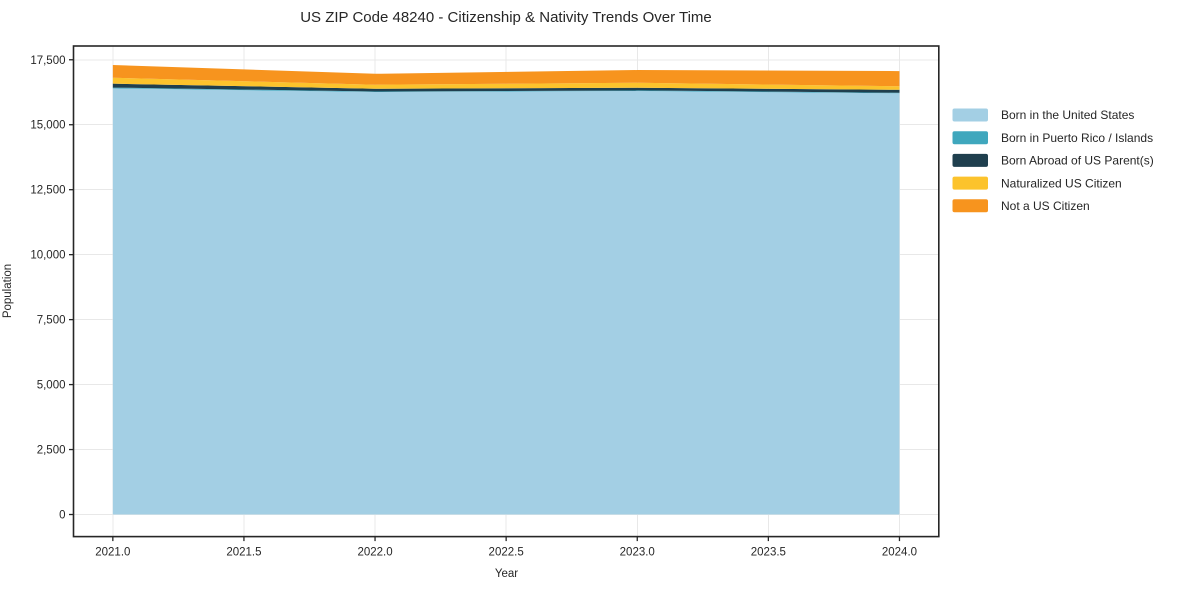 The image size is (1189, 590). What do you see at coordinates (637, 553) in the screenshot?
I see `x-tick-label-2023.0: 2023.0` at bounding box center [637, 553].